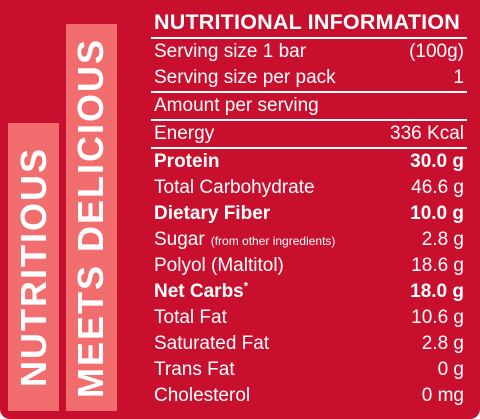  What do you see at coordinates (230, 51) in the screenshot?
I see `serving-size-label: Serving size 1 bar` at bounding box center [230, 51].